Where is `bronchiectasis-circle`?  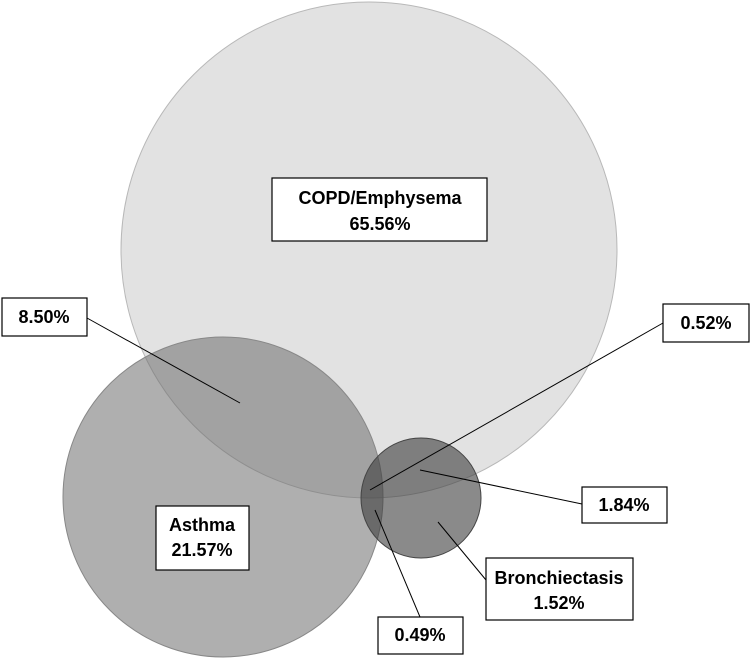
bronchiectasis-circle is located at coordinates (421, 498).